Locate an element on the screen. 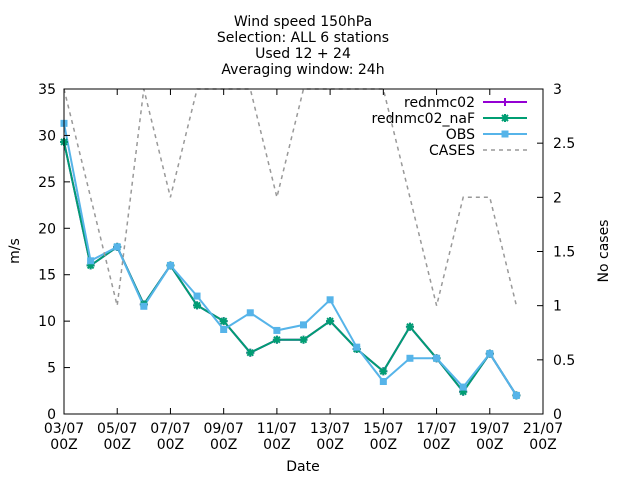  chart-title-line: Selection: ALL 6 stations is located at coordinates (303, 38).